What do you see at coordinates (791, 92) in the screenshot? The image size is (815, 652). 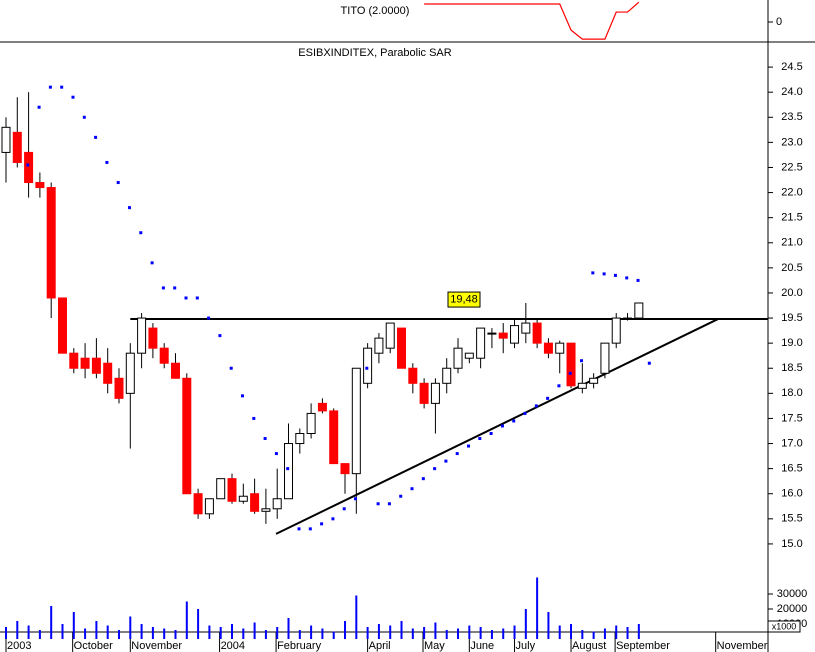 I see `y-tick-label: 24.0` at bounding box center [791, 92].